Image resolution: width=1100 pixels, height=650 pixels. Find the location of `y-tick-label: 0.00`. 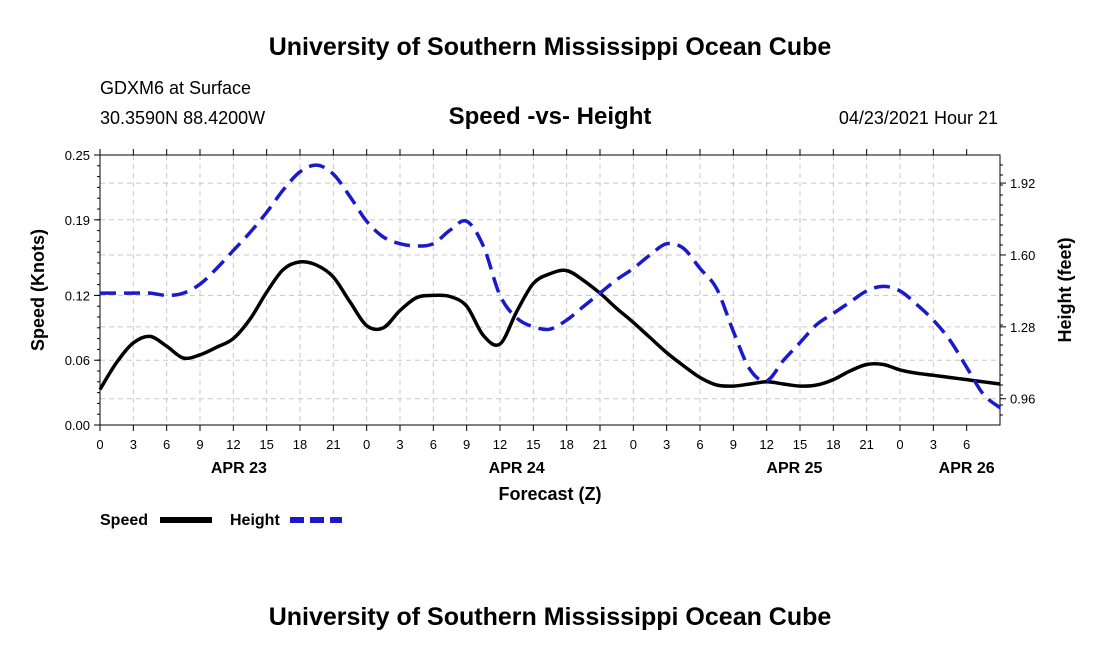

y-tick-label: 0.00 is located at coordinates (77, 425).